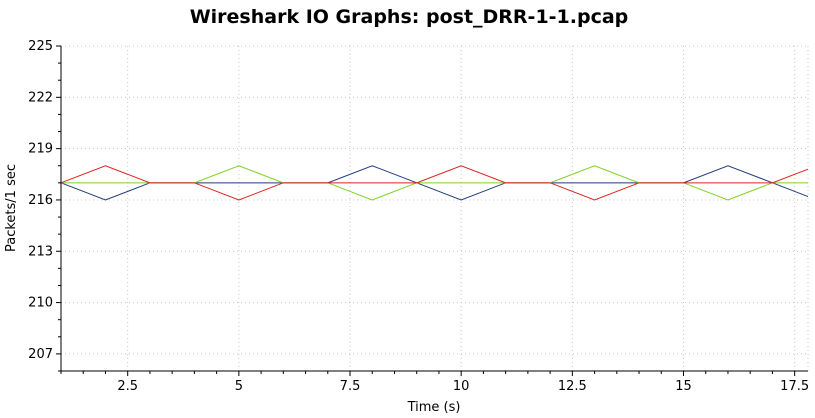  What do you see at coordinates (40, 46) in the screenshot?
I see `y-tick-label: 225` at bounding box center [40, 46].